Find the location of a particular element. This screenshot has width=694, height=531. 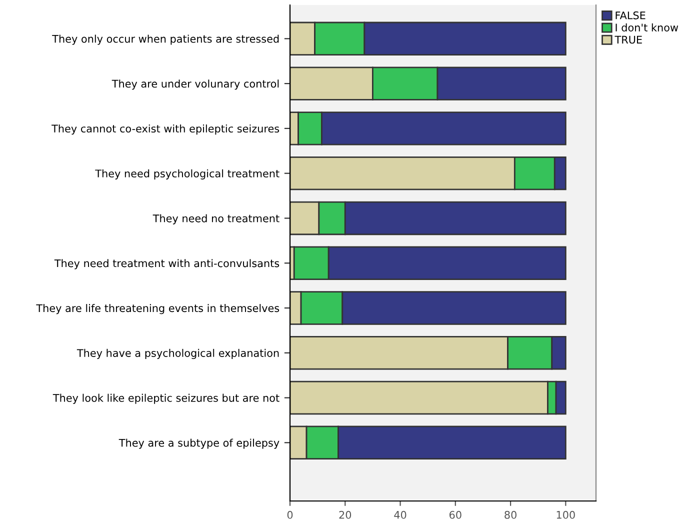

y-tick-label: They cannot co-exist with epileptic seizures is located at coordinates (166, 129).